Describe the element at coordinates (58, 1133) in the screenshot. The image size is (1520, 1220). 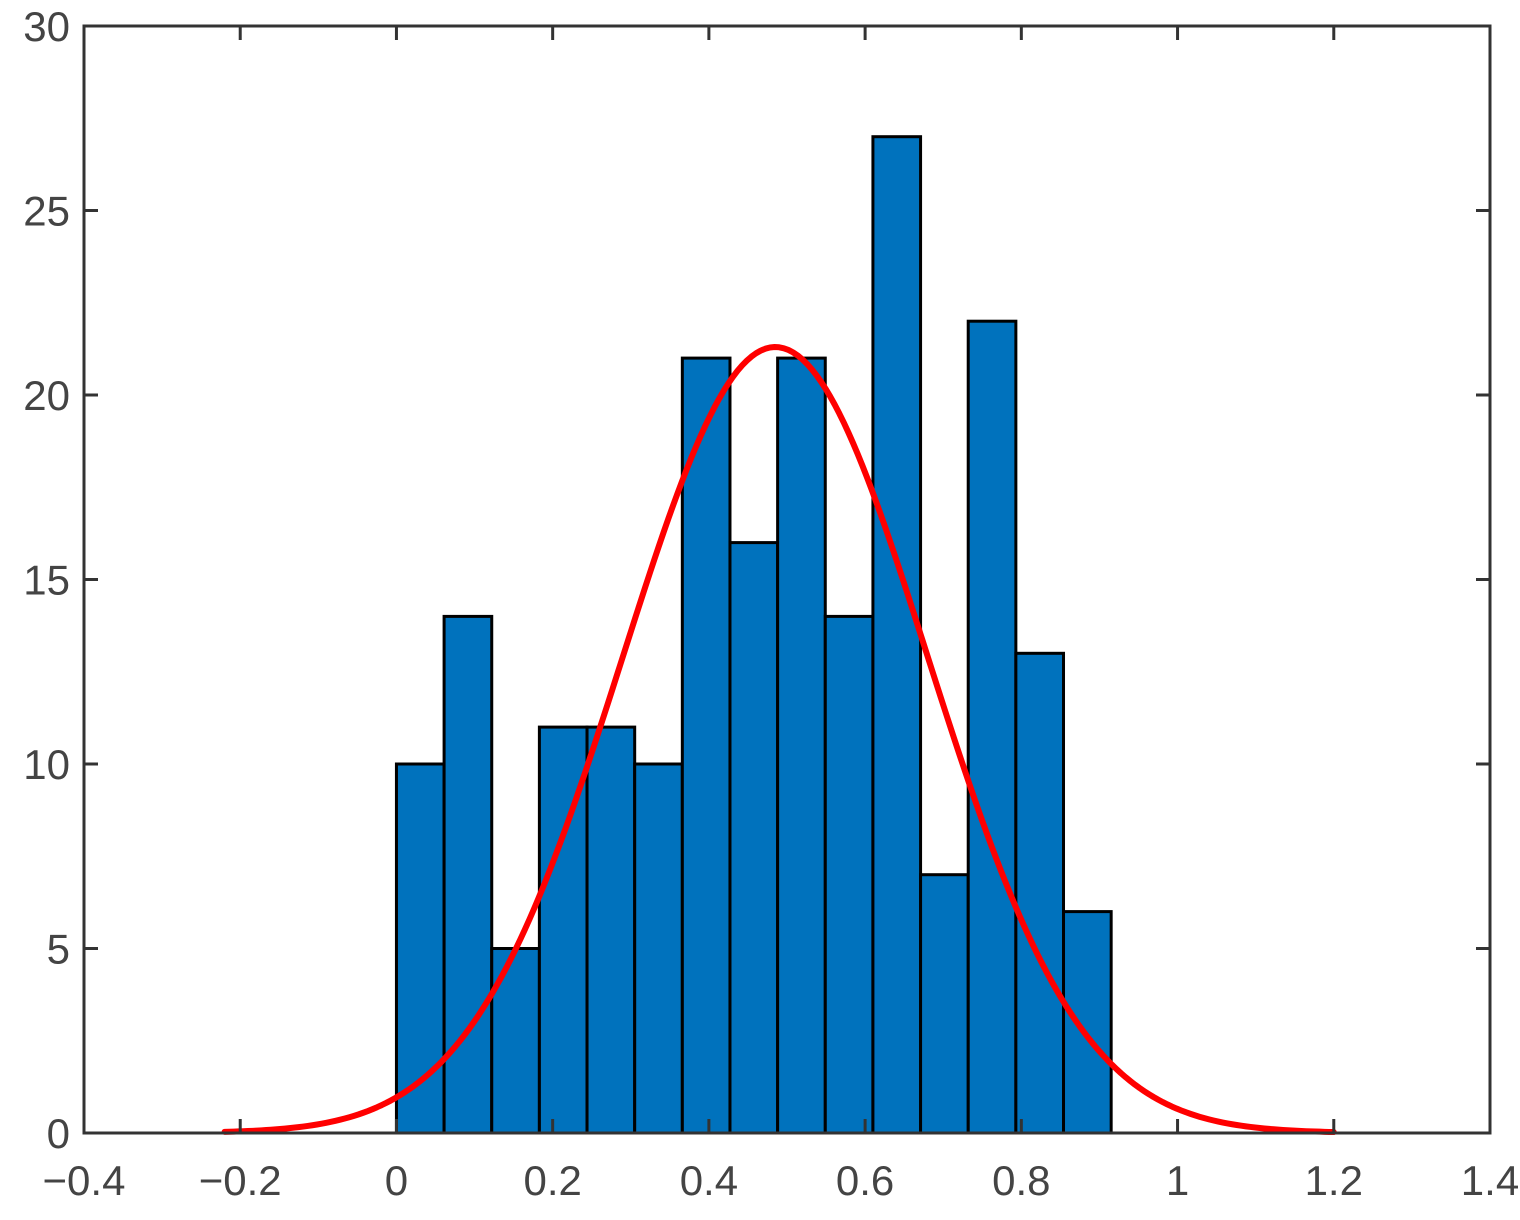
I see `y-tick-label: 0` at that location.